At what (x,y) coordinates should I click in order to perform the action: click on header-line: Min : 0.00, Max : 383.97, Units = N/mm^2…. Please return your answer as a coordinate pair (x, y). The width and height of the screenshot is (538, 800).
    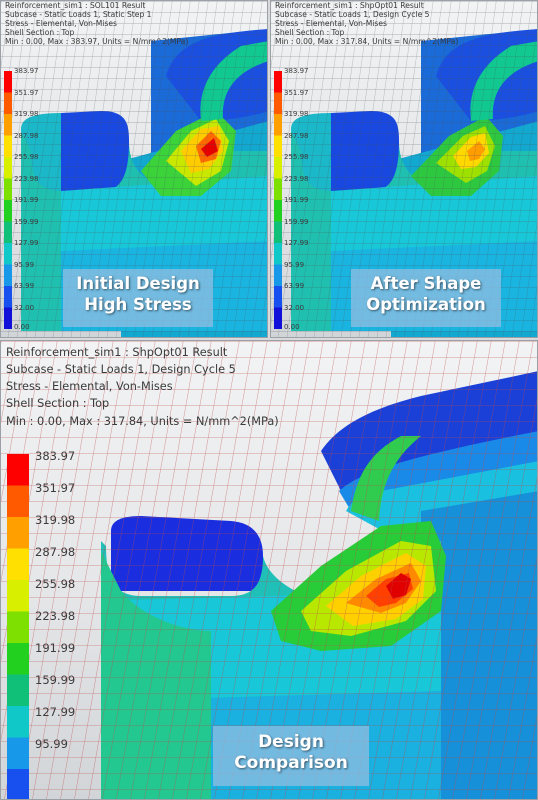
    Looking at the image, I should click on (97, 41).